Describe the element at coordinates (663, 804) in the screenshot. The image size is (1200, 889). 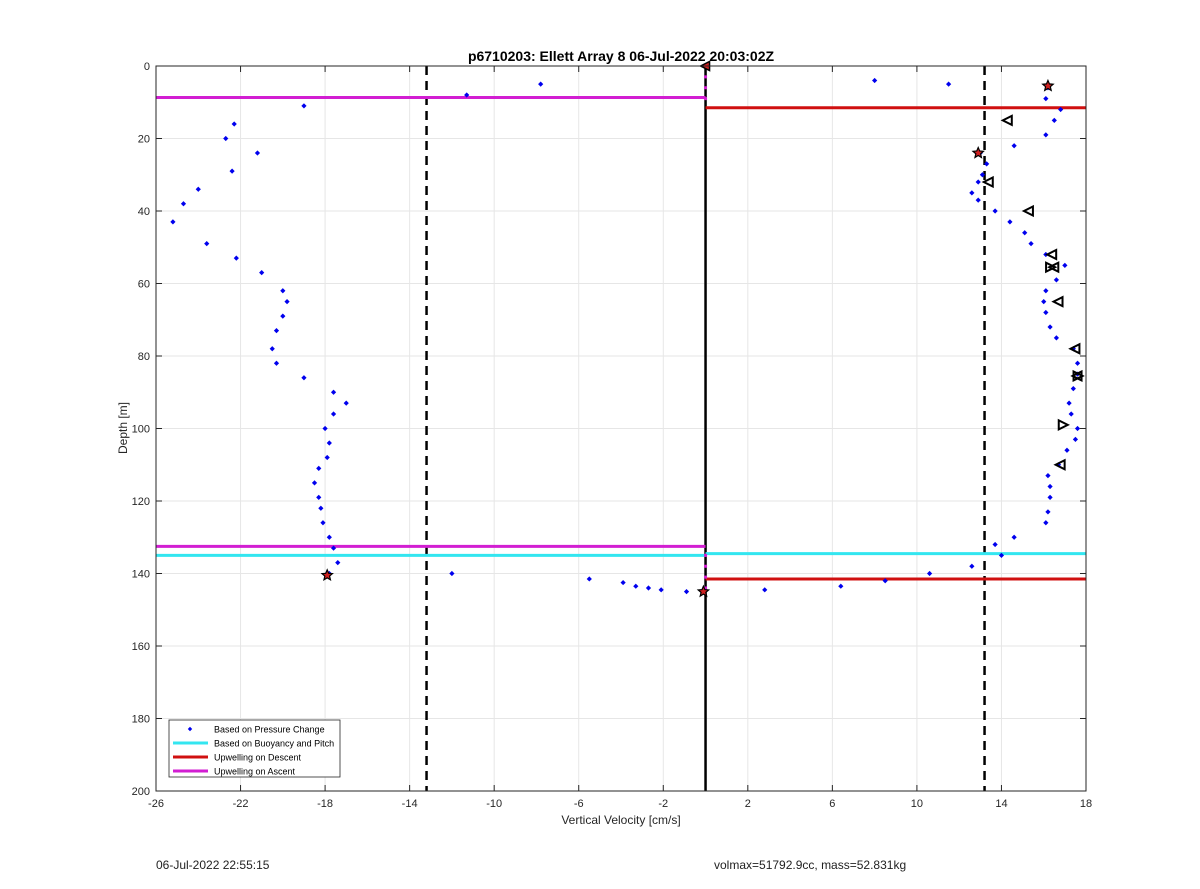
I see `x-tick-label: -2` at that location.